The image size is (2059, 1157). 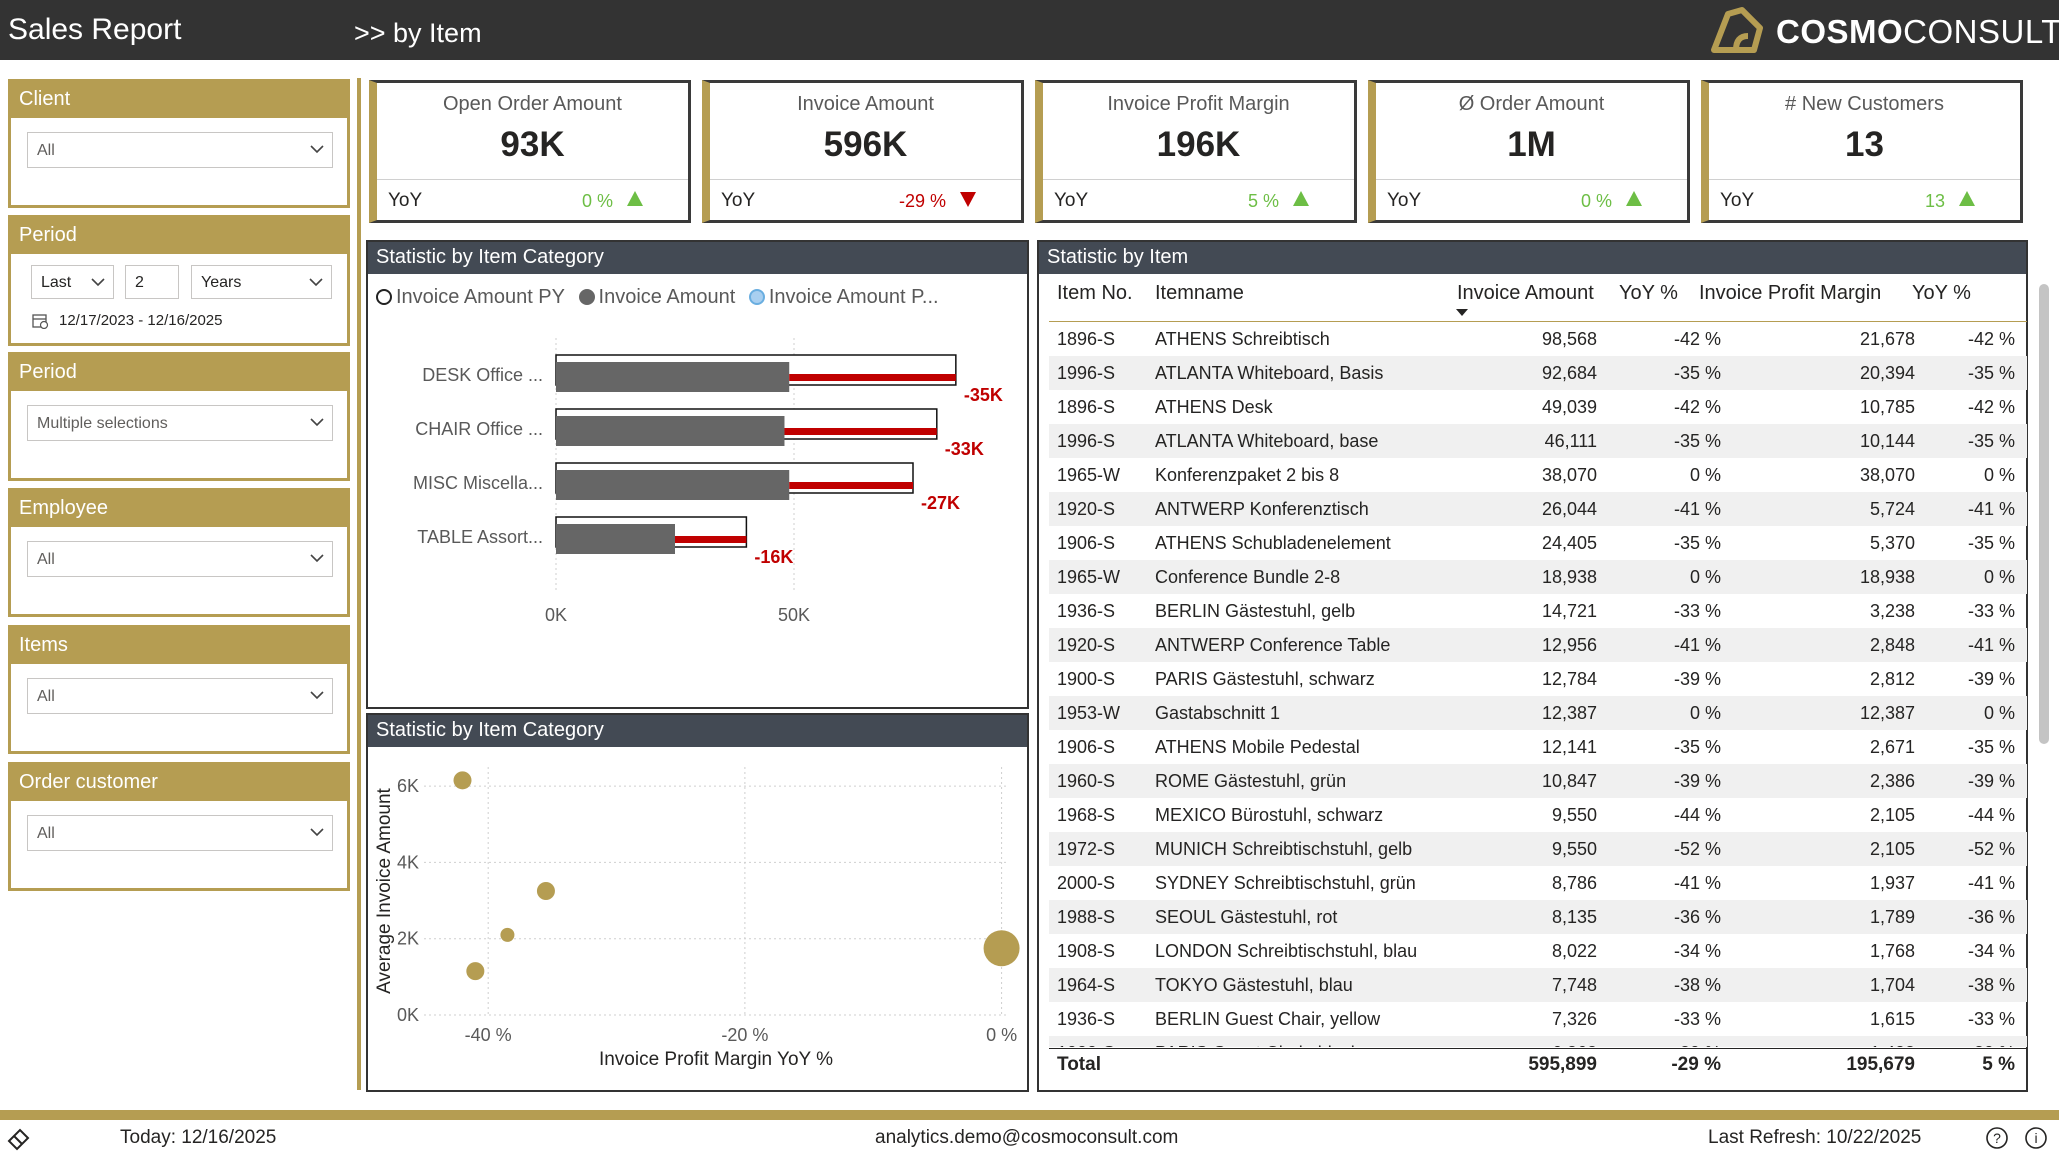 I want to click on y-tick-label: 0K, so click(x=408, y=1015).